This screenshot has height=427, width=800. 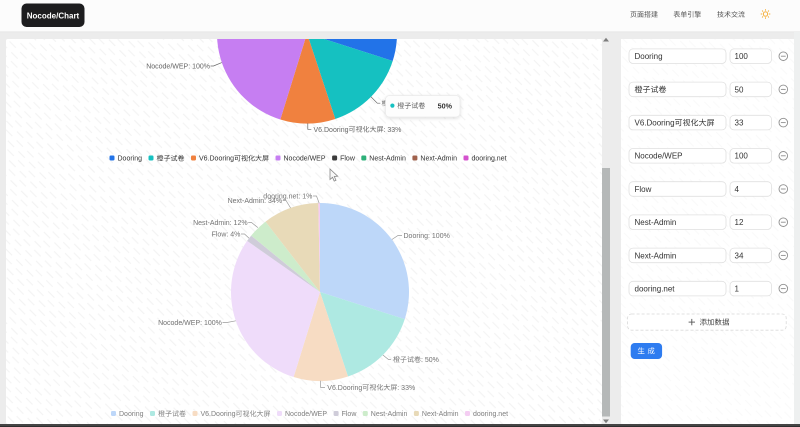 I want to click on svg-text: Next-Admin: 34%, so click(x=255, y=201).